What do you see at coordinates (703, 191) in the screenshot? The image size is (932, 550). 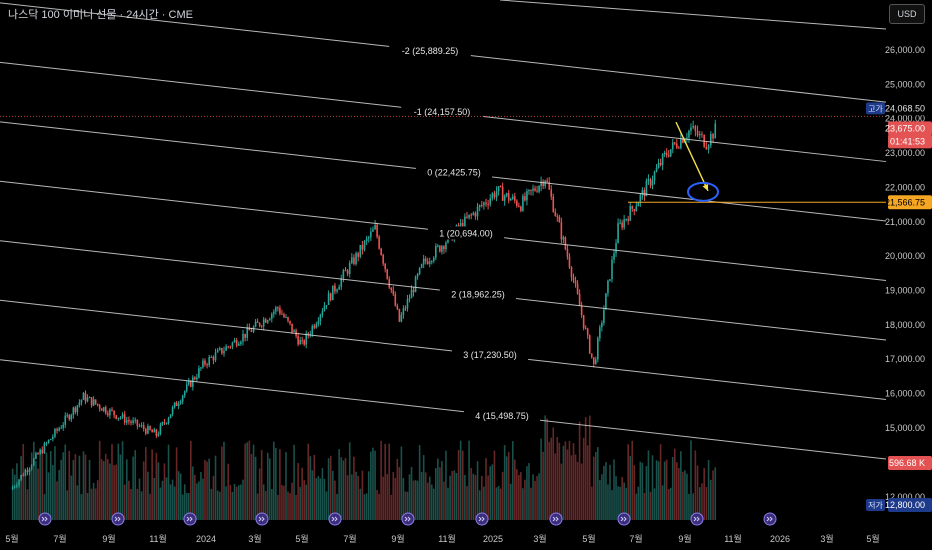 I see `target-ellipse` at bounding box center [703, 191].